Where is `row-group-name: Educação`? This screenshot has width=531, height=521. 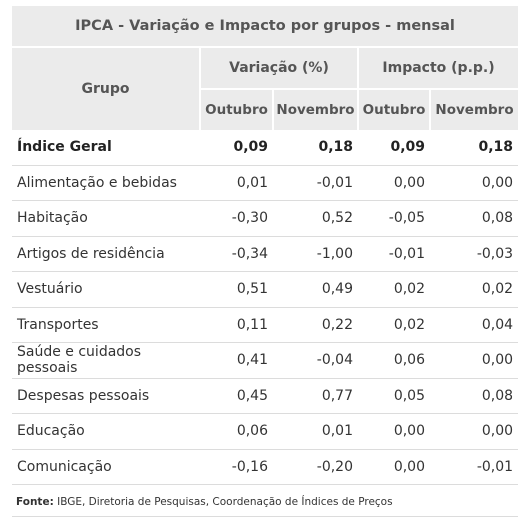
row-group-name: Educação is located at coordinates (106, 431).